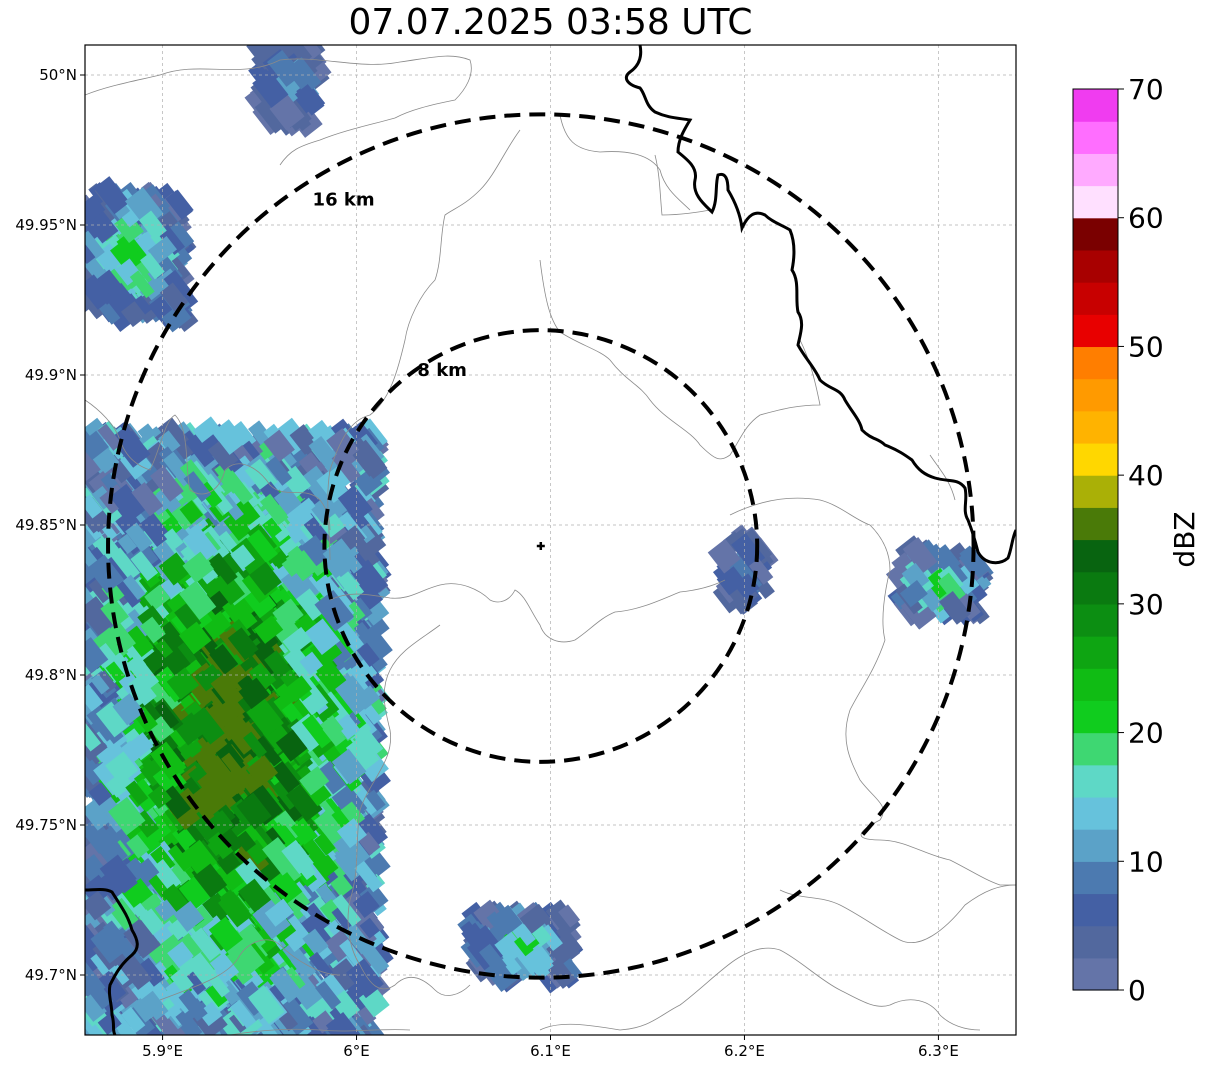 Image resolution: width=1207 pixels, height=1069 pixels. I want to click on colorbar-tick-label: 0, so click(1137, 990).